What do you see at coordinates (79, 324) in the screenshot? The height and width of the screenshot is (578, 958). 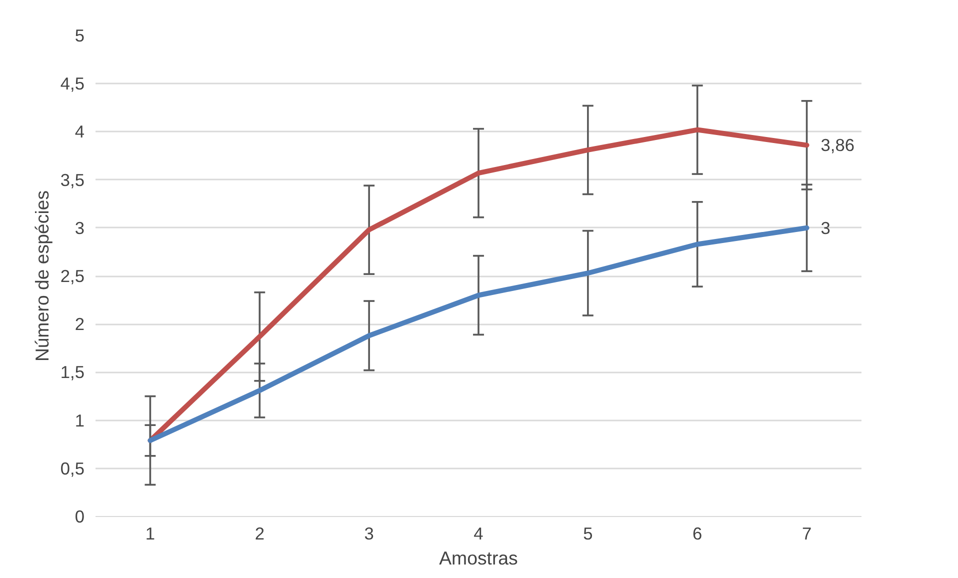 I see `y-tick-label: 2` at bounding box center [79, 324].